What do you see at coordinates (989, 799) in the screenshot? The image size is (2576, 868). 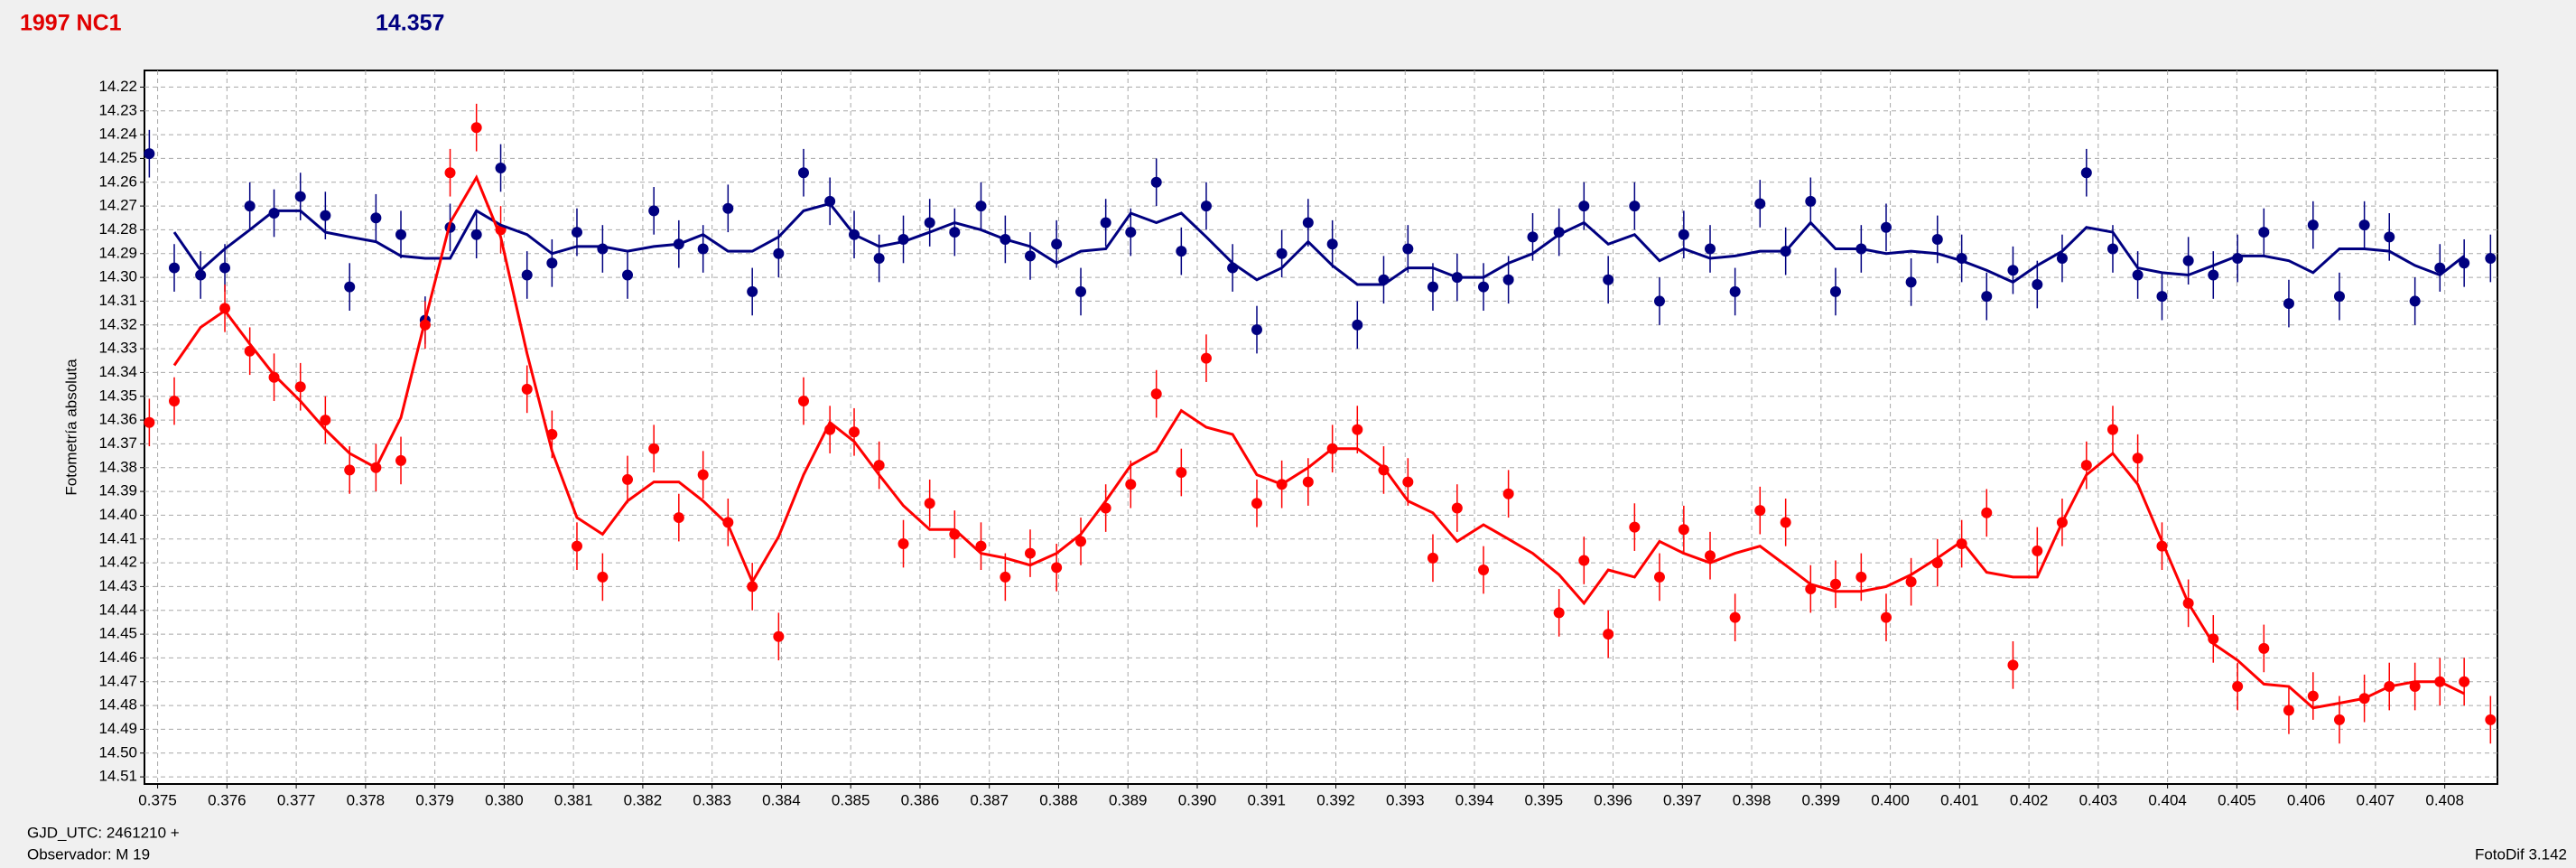 I see `x-tick-label: 0.387` at bounding box center [989, 799].